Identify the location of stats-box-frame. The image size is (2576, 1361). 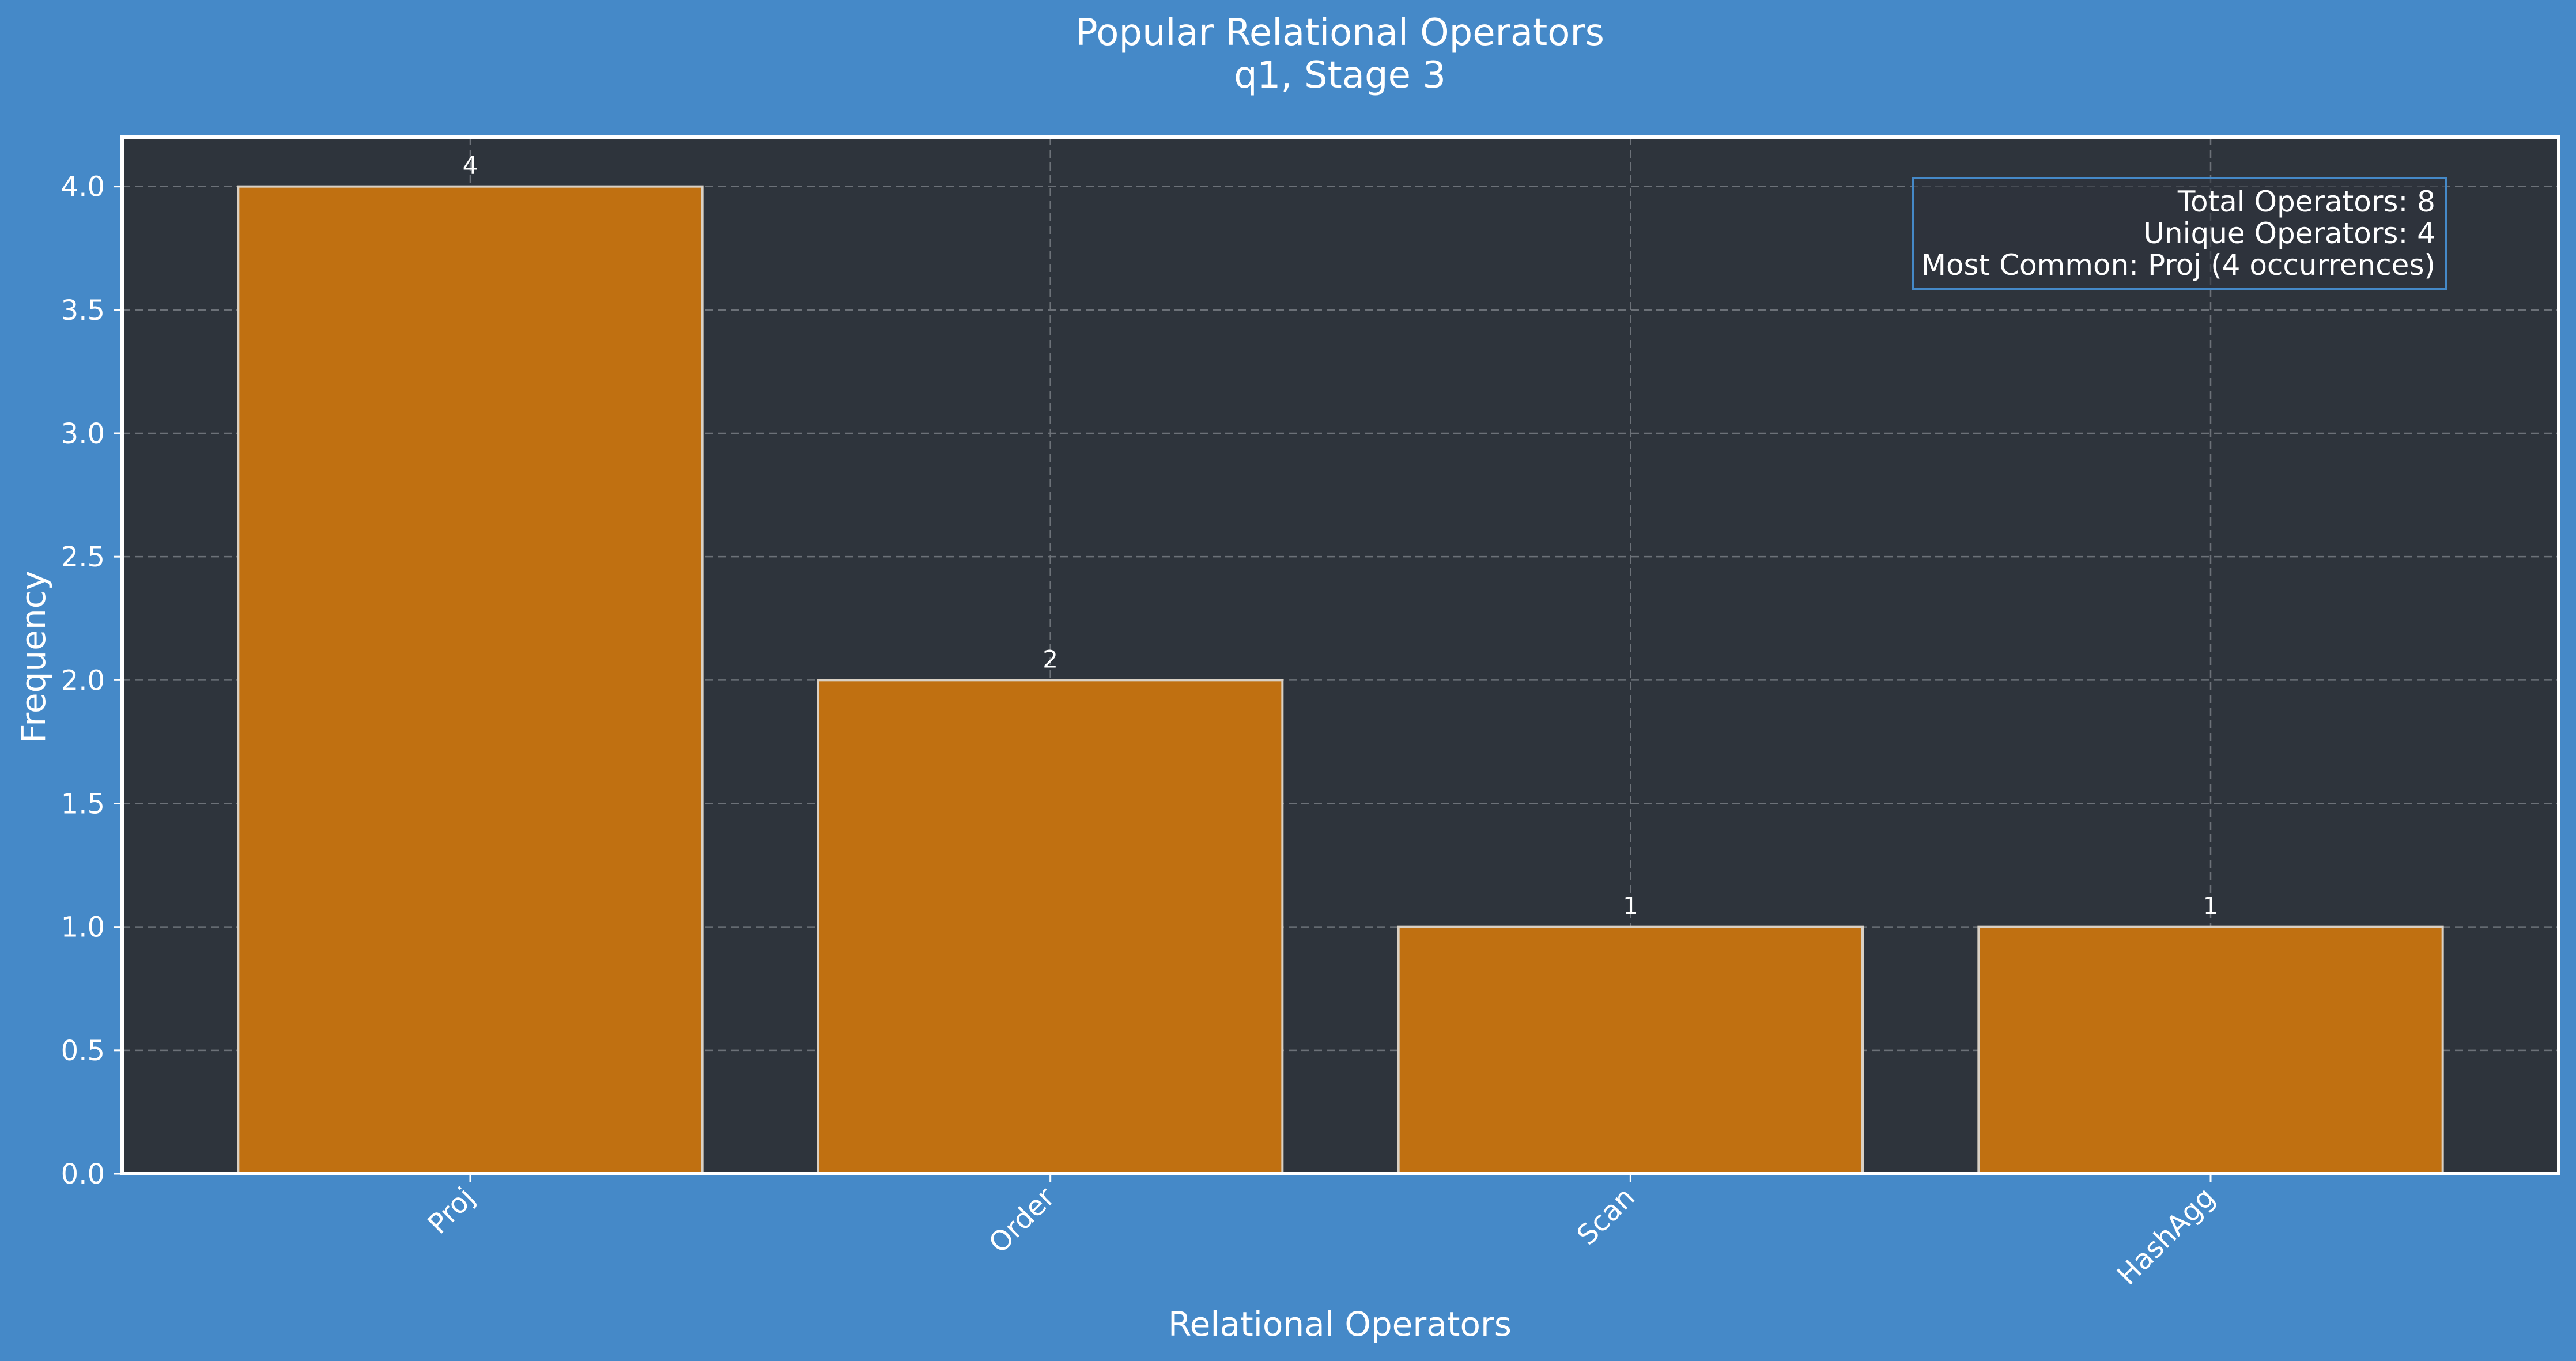
(2179, 234).